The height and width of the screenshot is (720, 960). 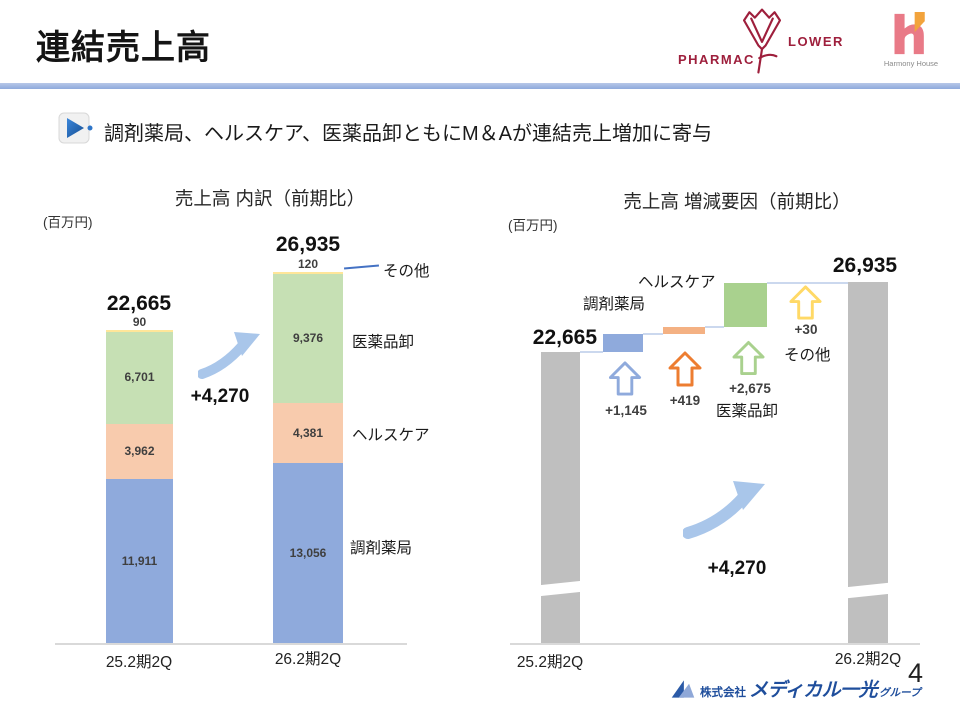 I want to click on right-chart-unit: (百万円), so click(x=533, y=225).